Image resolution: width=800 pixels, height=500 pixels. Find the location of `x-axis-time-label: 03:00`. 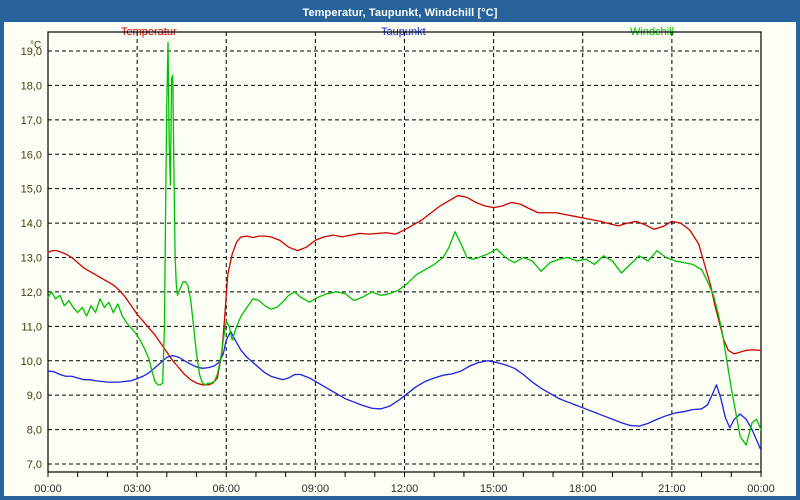

x-axis-time-label: 03:00 is located at coordinates (137, 489).